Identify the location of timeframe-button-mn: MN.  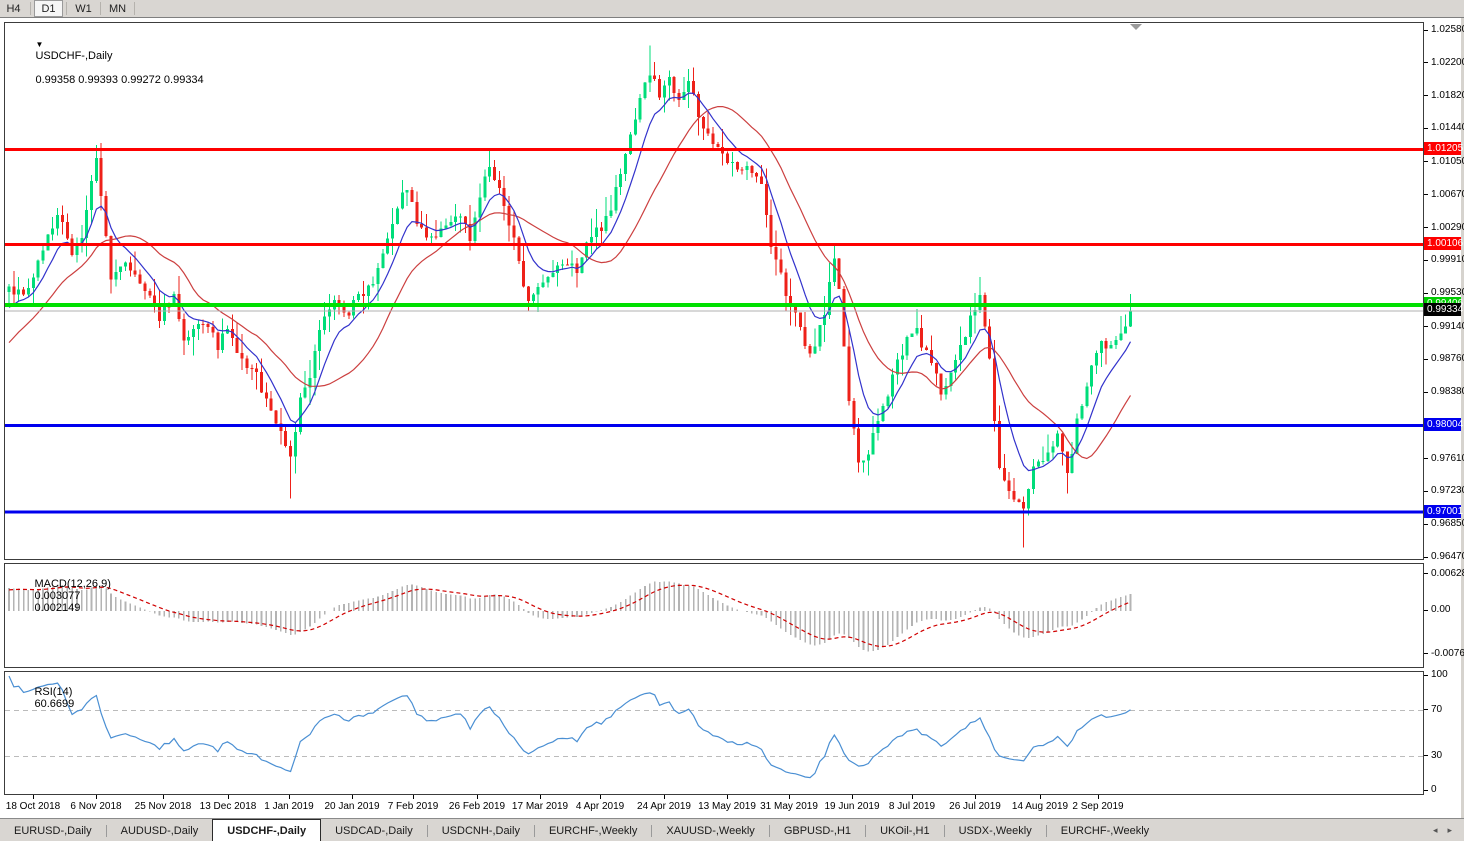
(117, 8).